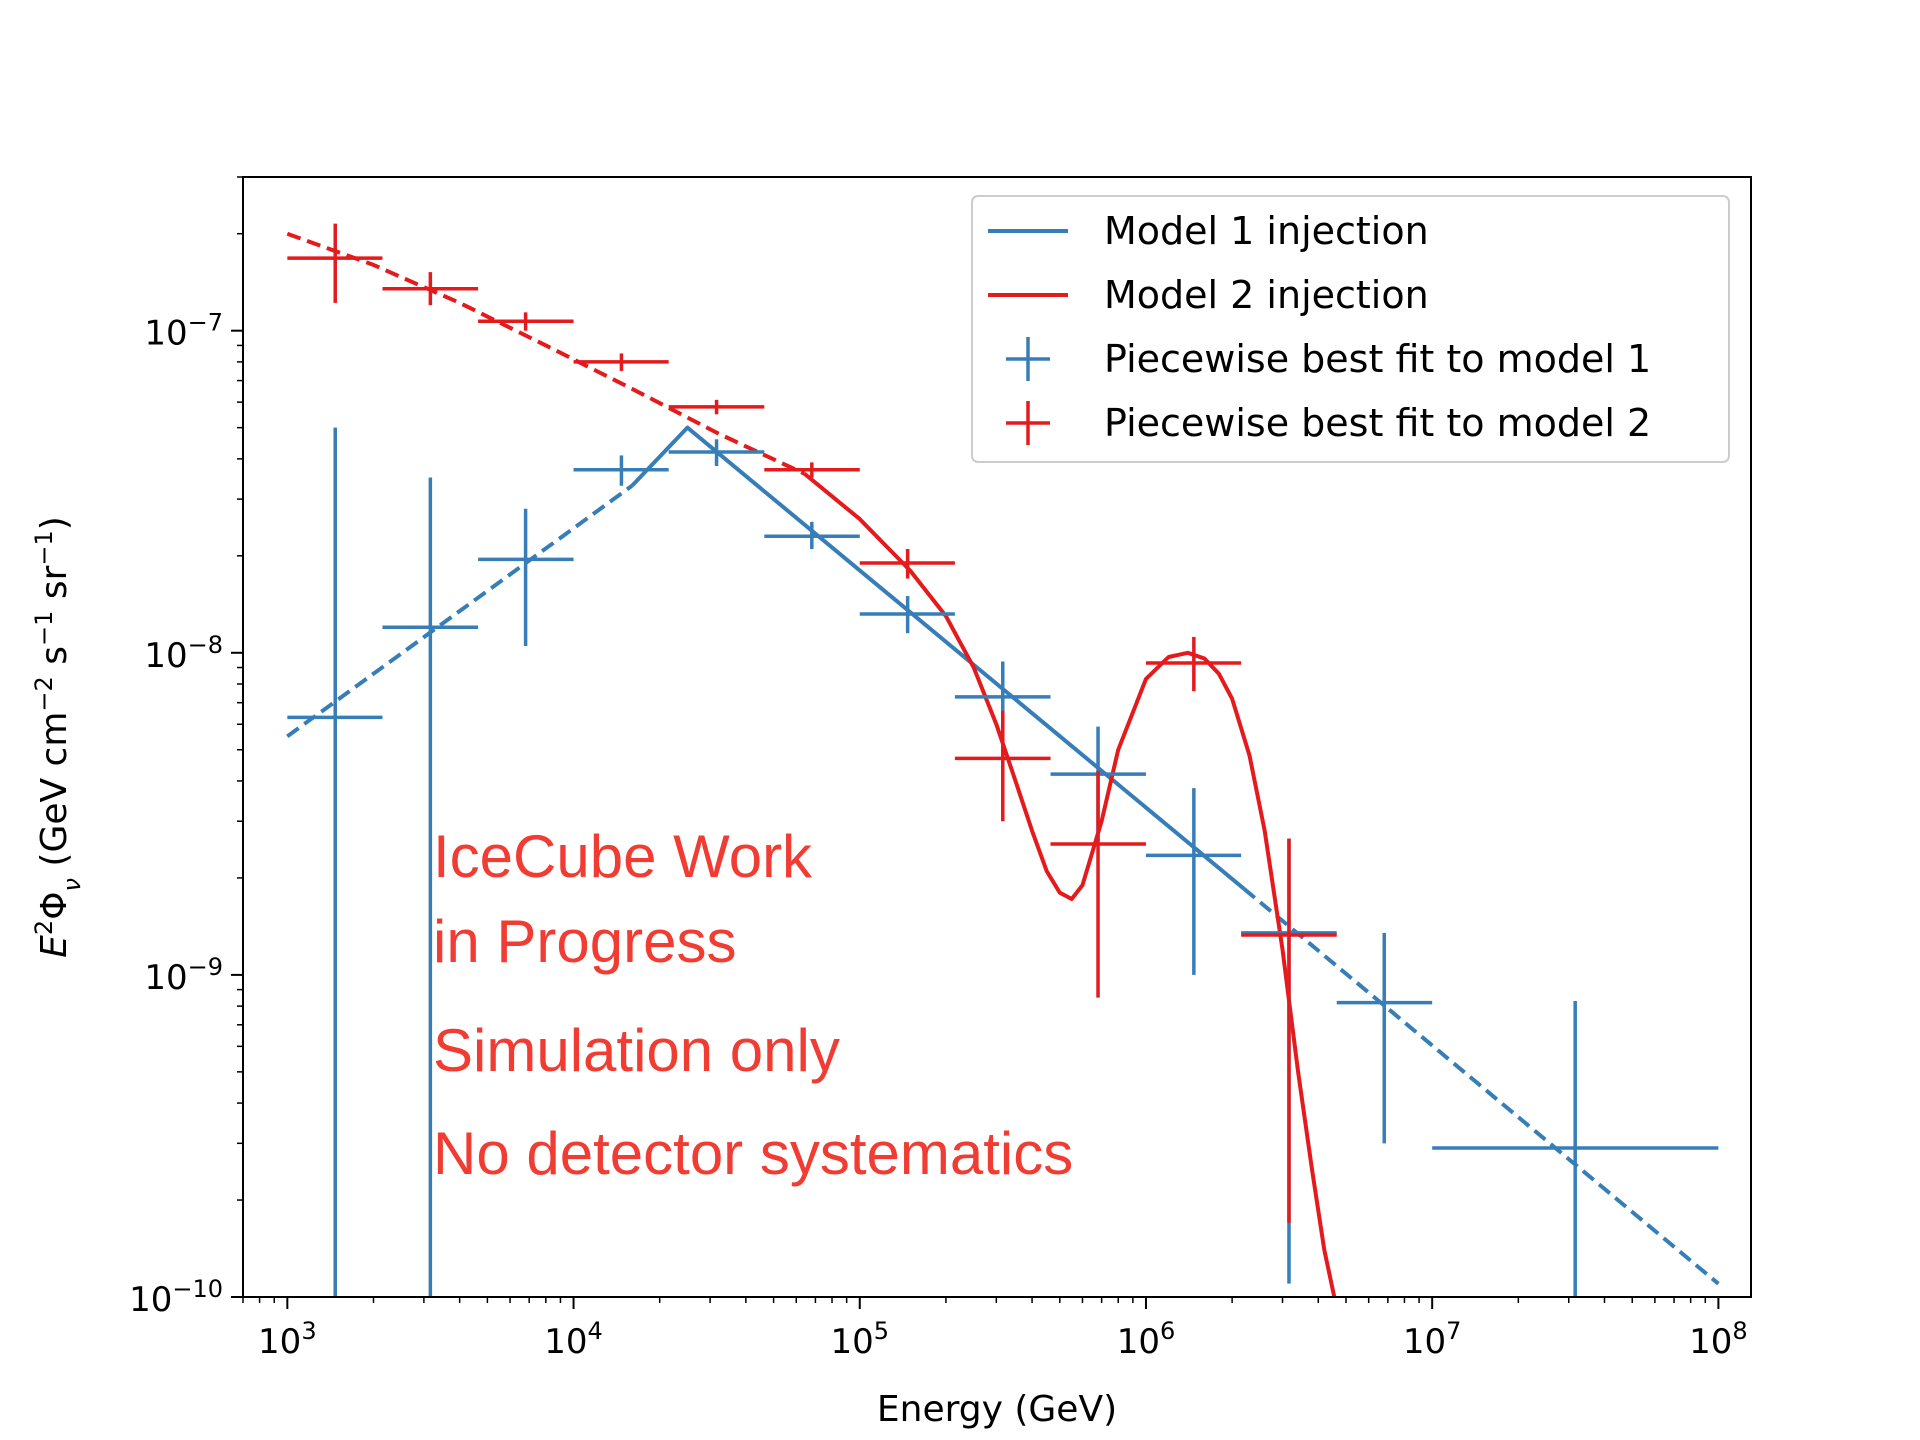  I want to click on x-tick-exponent: 6, so click(1167, 1331).